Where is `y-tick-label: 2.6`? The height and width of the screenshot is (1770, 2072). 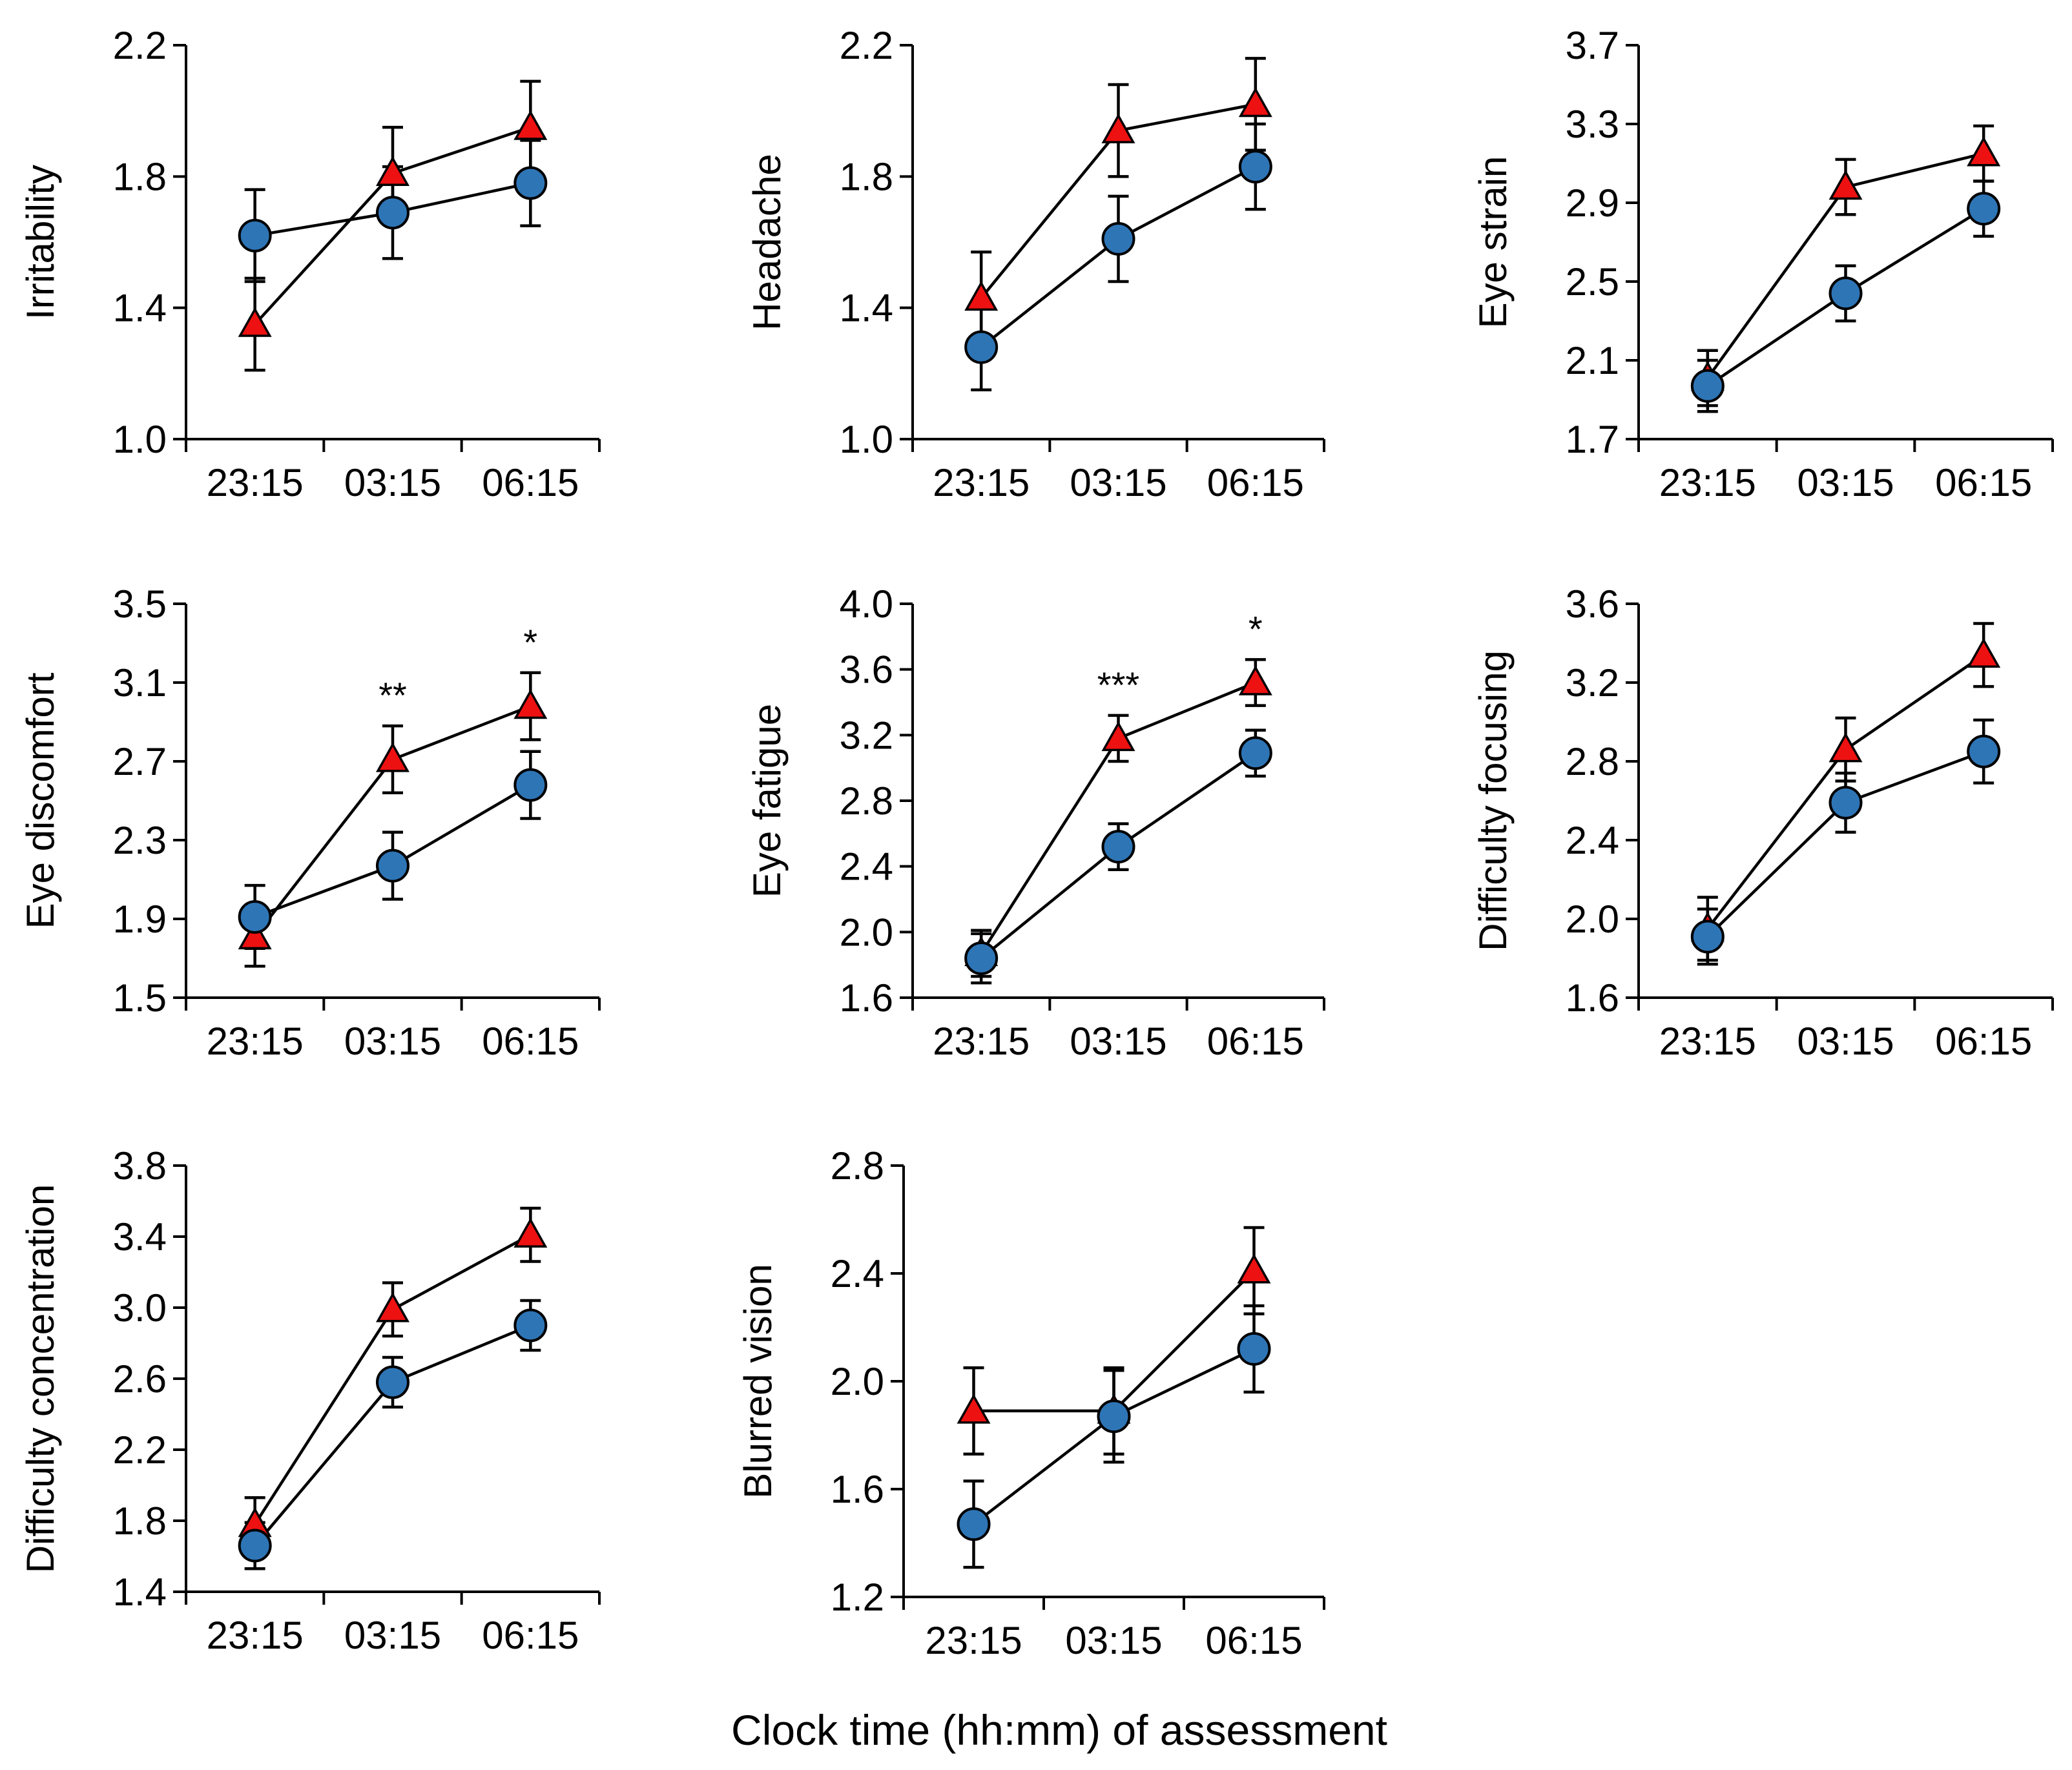
y-tick-label: 2.6 is located at coordinates (140, 1379).